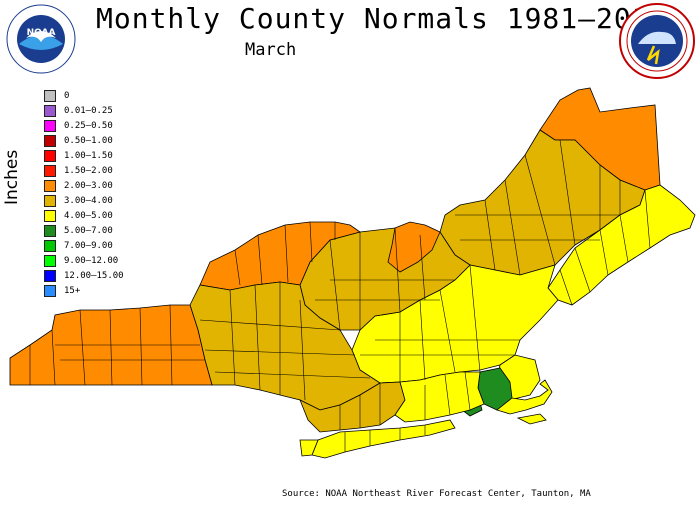 This screenshot has width=700, height=525. I want to click on nws-logo, so click(657, 41).